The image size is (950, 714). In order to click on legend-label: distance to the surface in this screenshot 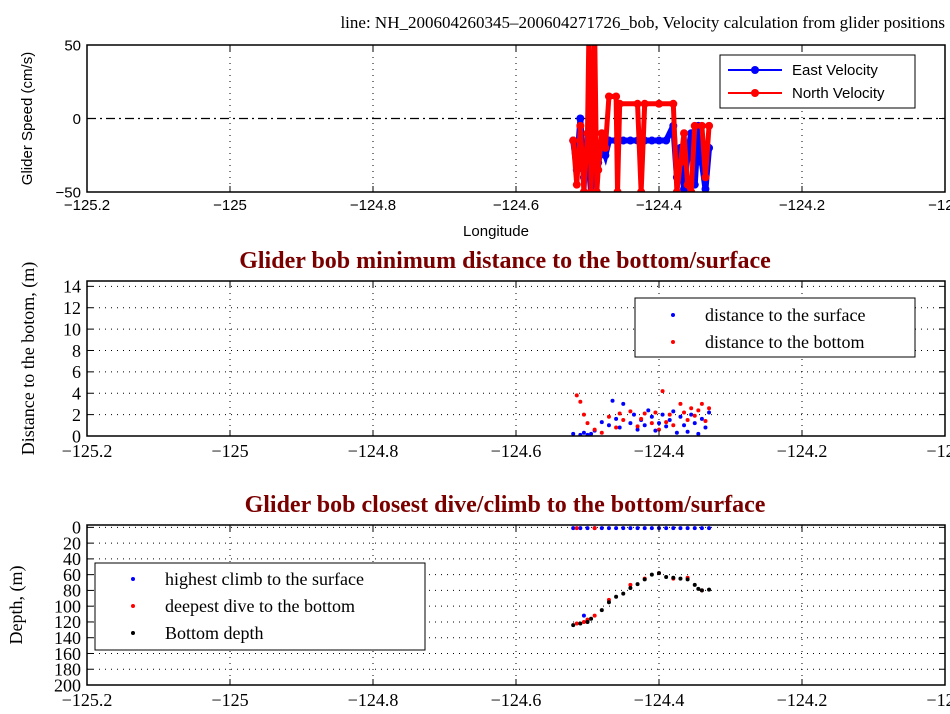, I will do `click(785, 315)`.